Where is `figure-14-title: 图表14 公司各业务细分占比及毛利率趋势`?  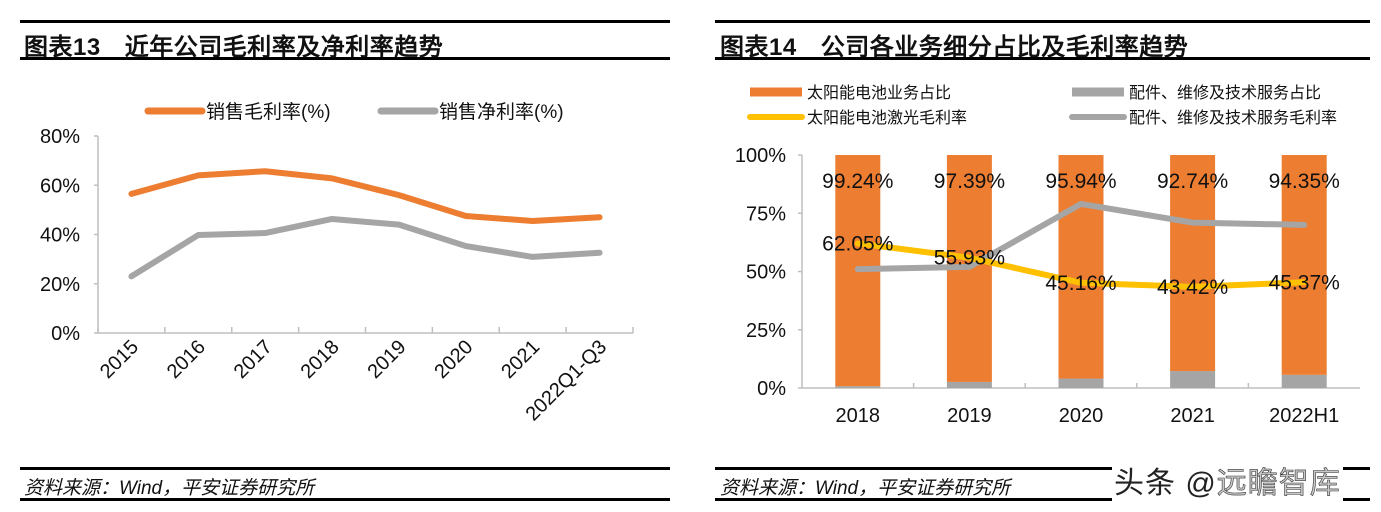
figure-14-title: 图表14 公司各业务细分占比及毛利率趋势 is located at coordinates (954, 44).